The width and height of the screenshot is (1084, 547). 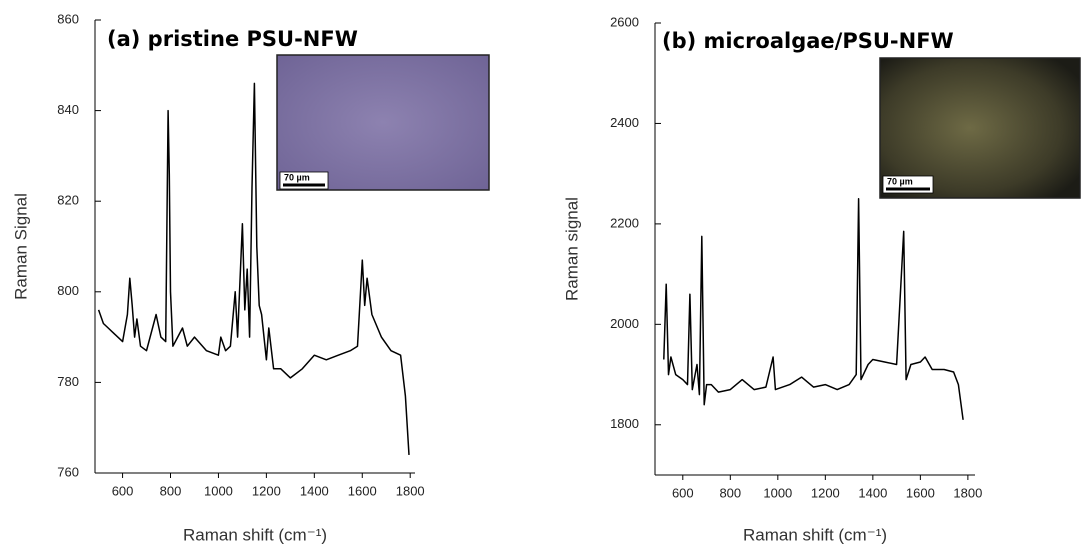 I want to click on y-tick-label: 860, so click(x=68, y=18).